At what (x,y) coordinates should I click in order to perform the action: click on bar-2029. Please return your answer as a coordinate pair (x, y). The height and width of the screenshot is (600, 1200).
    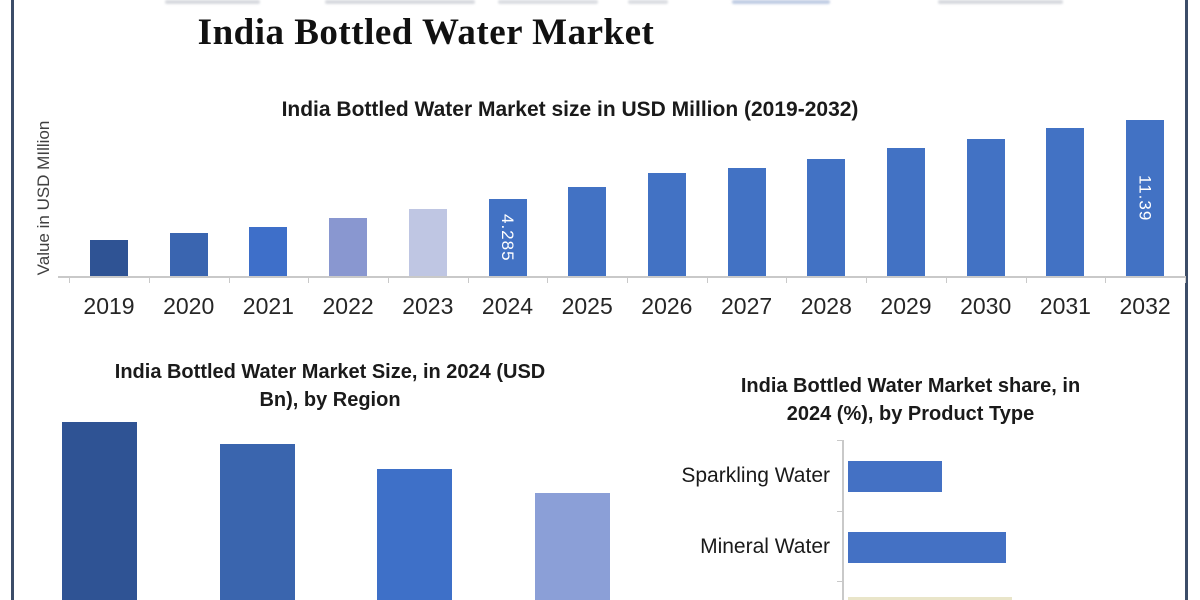
    Looking at the image, I should click on (906, 212).